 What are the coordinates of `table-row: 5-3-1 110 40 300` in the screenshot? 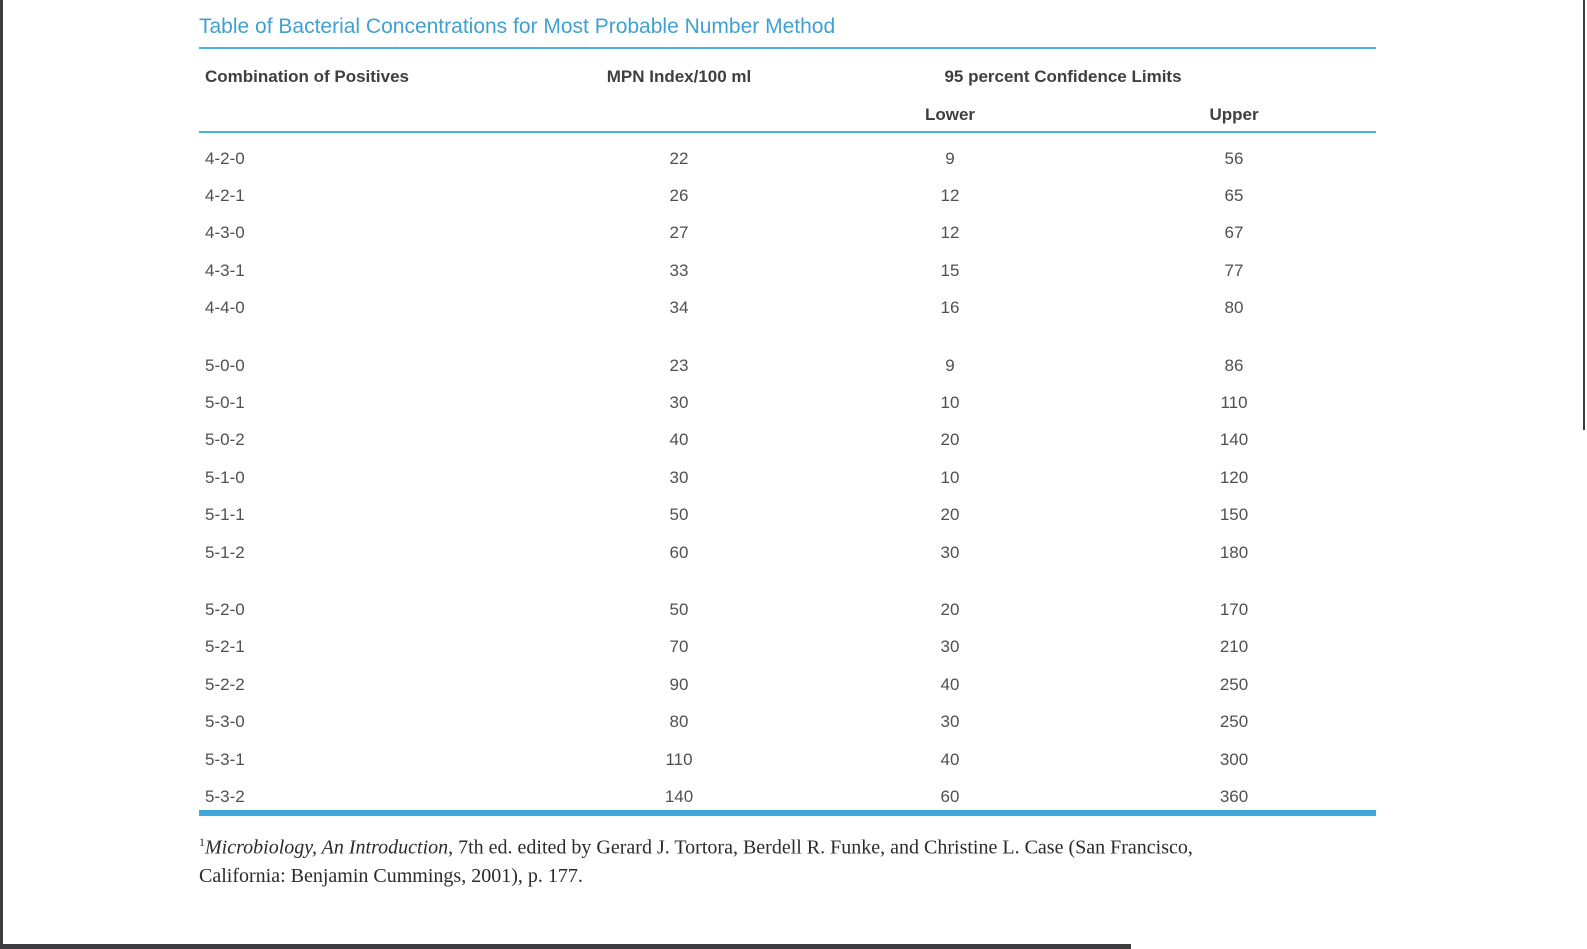 It's located at (787, 759).